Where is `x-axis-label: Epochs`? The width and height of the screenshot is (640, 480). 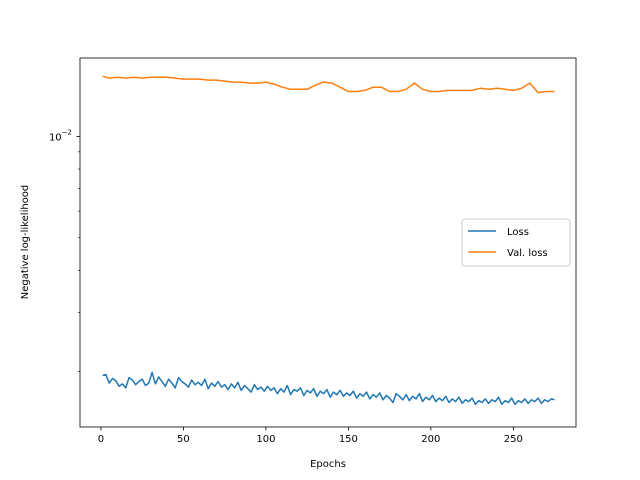 x-axis-label: Epochs is located at coordinates (328, 464).